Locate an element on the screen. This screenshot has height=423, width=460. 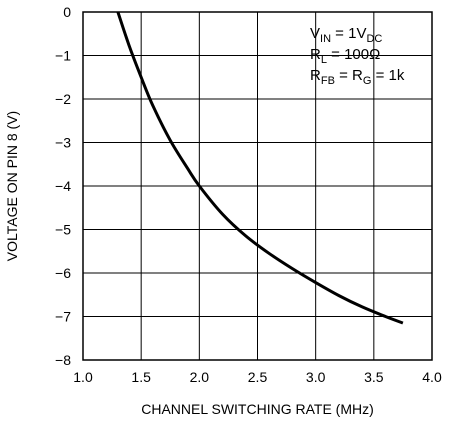
y-tick-label: −3 is located at coordinates (63, 143).